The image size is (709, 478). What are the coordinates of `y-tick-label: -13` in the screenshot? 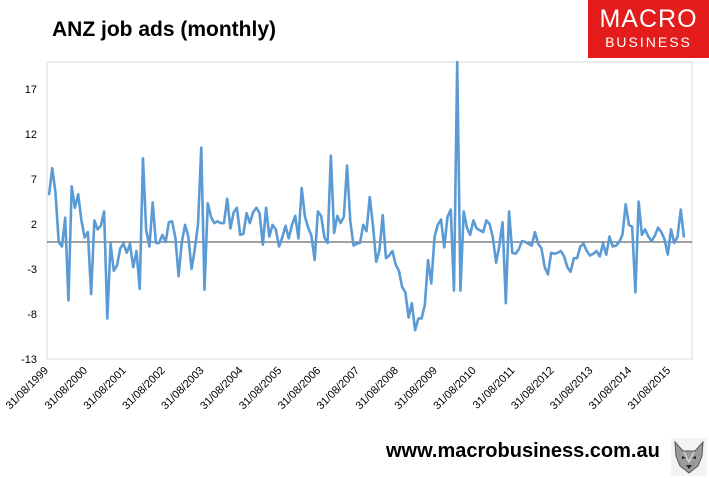 It's located at (29, 360).